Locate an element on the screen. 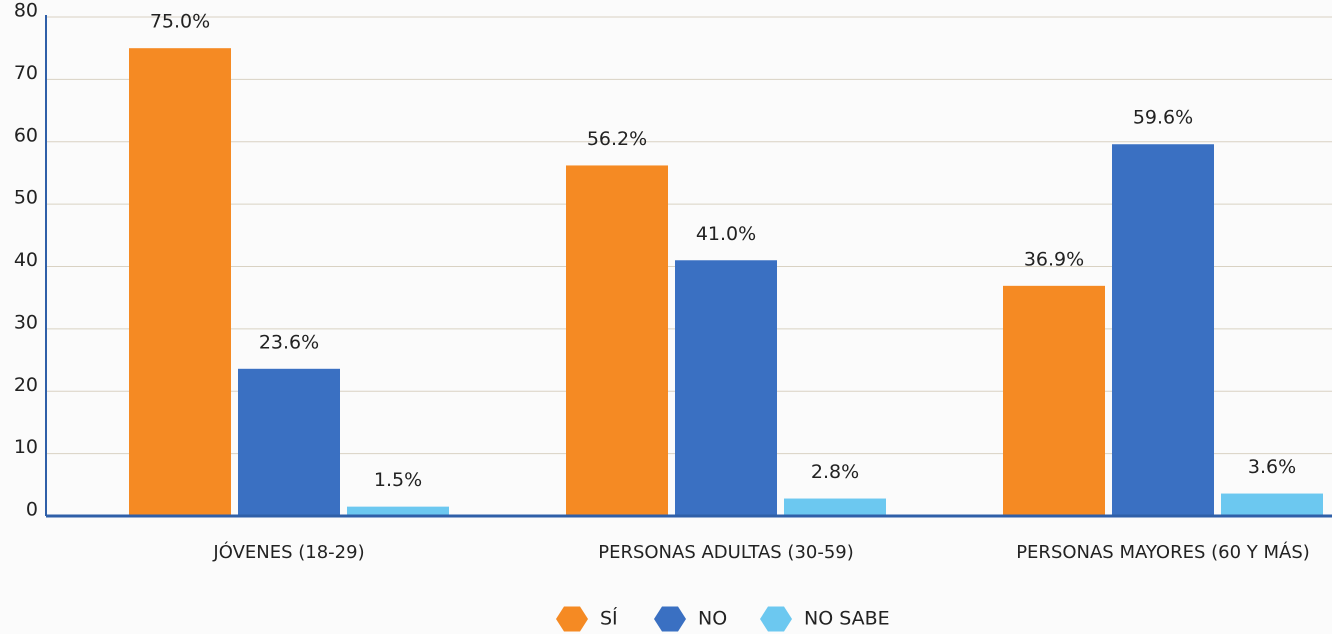 This screenshot has height=634, width=1332. value-label: 1.5% is located at coordinates (398, 480).